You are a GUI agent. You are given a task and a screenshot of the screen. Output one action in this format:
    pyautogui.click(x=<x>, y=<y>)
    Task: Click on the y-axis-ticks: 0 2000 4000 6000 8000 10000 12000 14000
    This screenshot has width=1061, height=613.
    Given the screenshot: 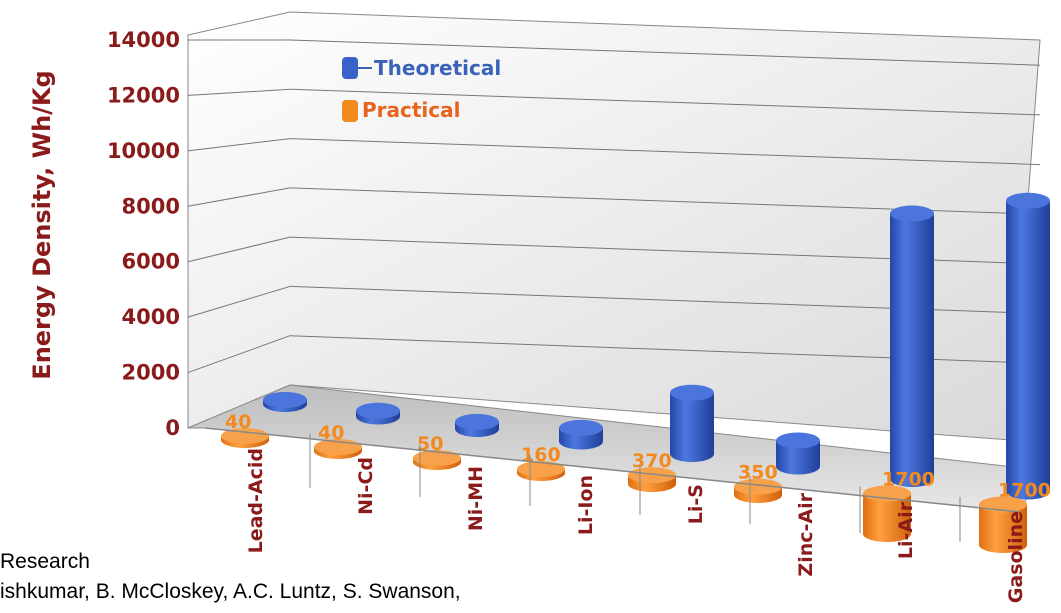 What is the action you would take?
    pyautogui.click(x=143, y=234)
    